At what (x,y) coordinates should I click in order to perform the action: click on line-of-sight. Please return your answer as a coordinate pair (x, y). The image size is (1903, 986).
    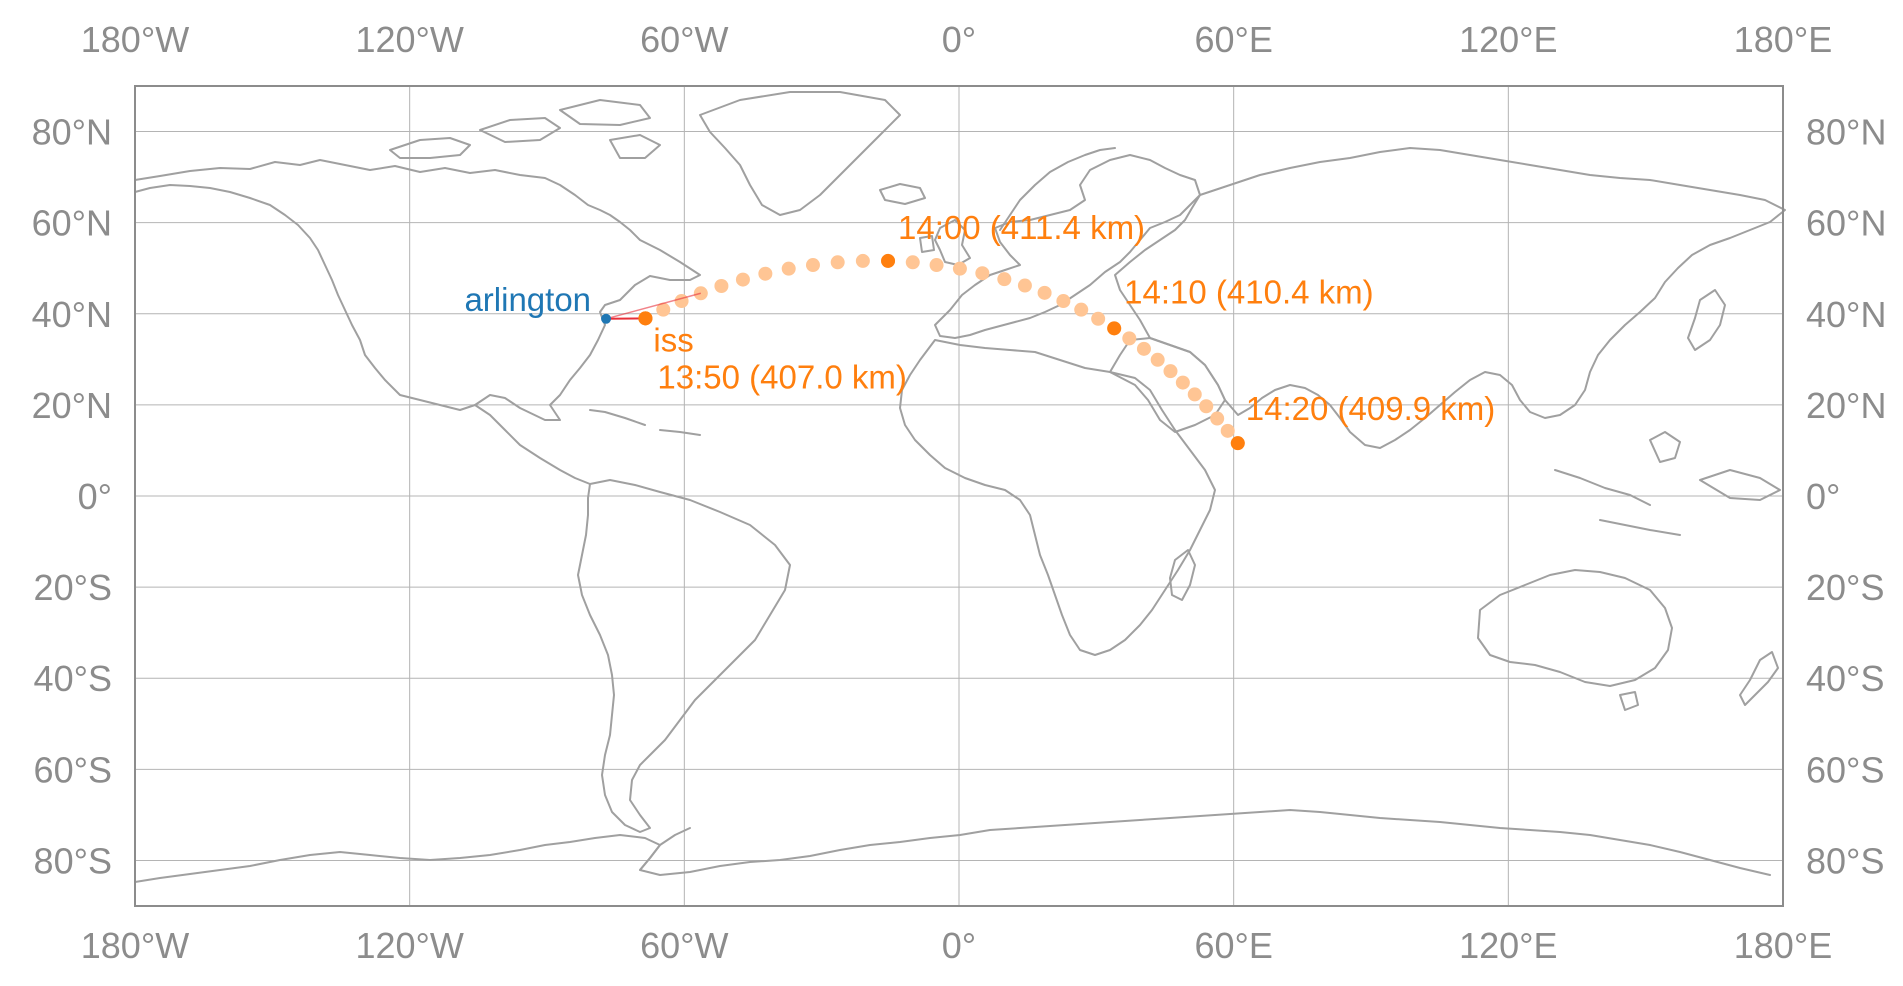
    Looking at the image, I should click on (653, 306).